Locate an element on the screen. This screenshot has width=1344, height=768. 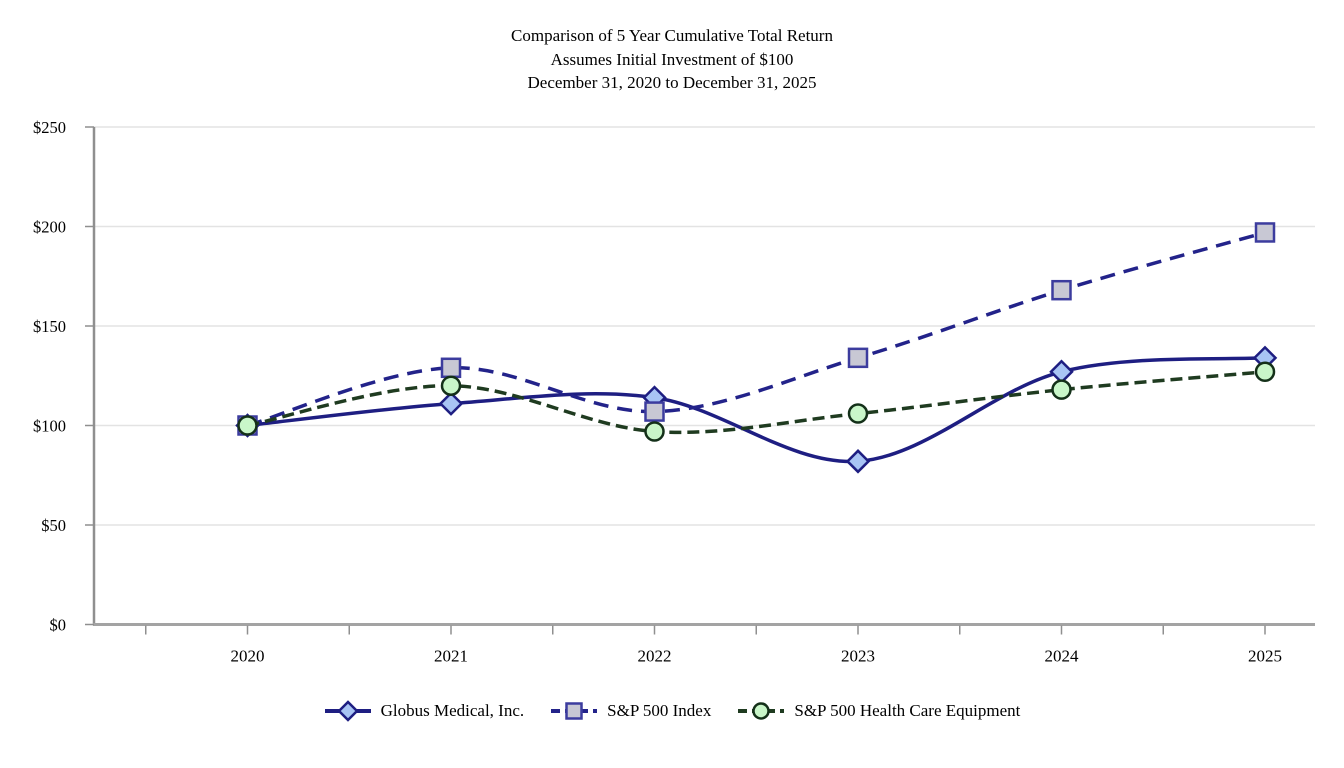
y-axis-label-50: $50 is located at coordinates (53, 525).